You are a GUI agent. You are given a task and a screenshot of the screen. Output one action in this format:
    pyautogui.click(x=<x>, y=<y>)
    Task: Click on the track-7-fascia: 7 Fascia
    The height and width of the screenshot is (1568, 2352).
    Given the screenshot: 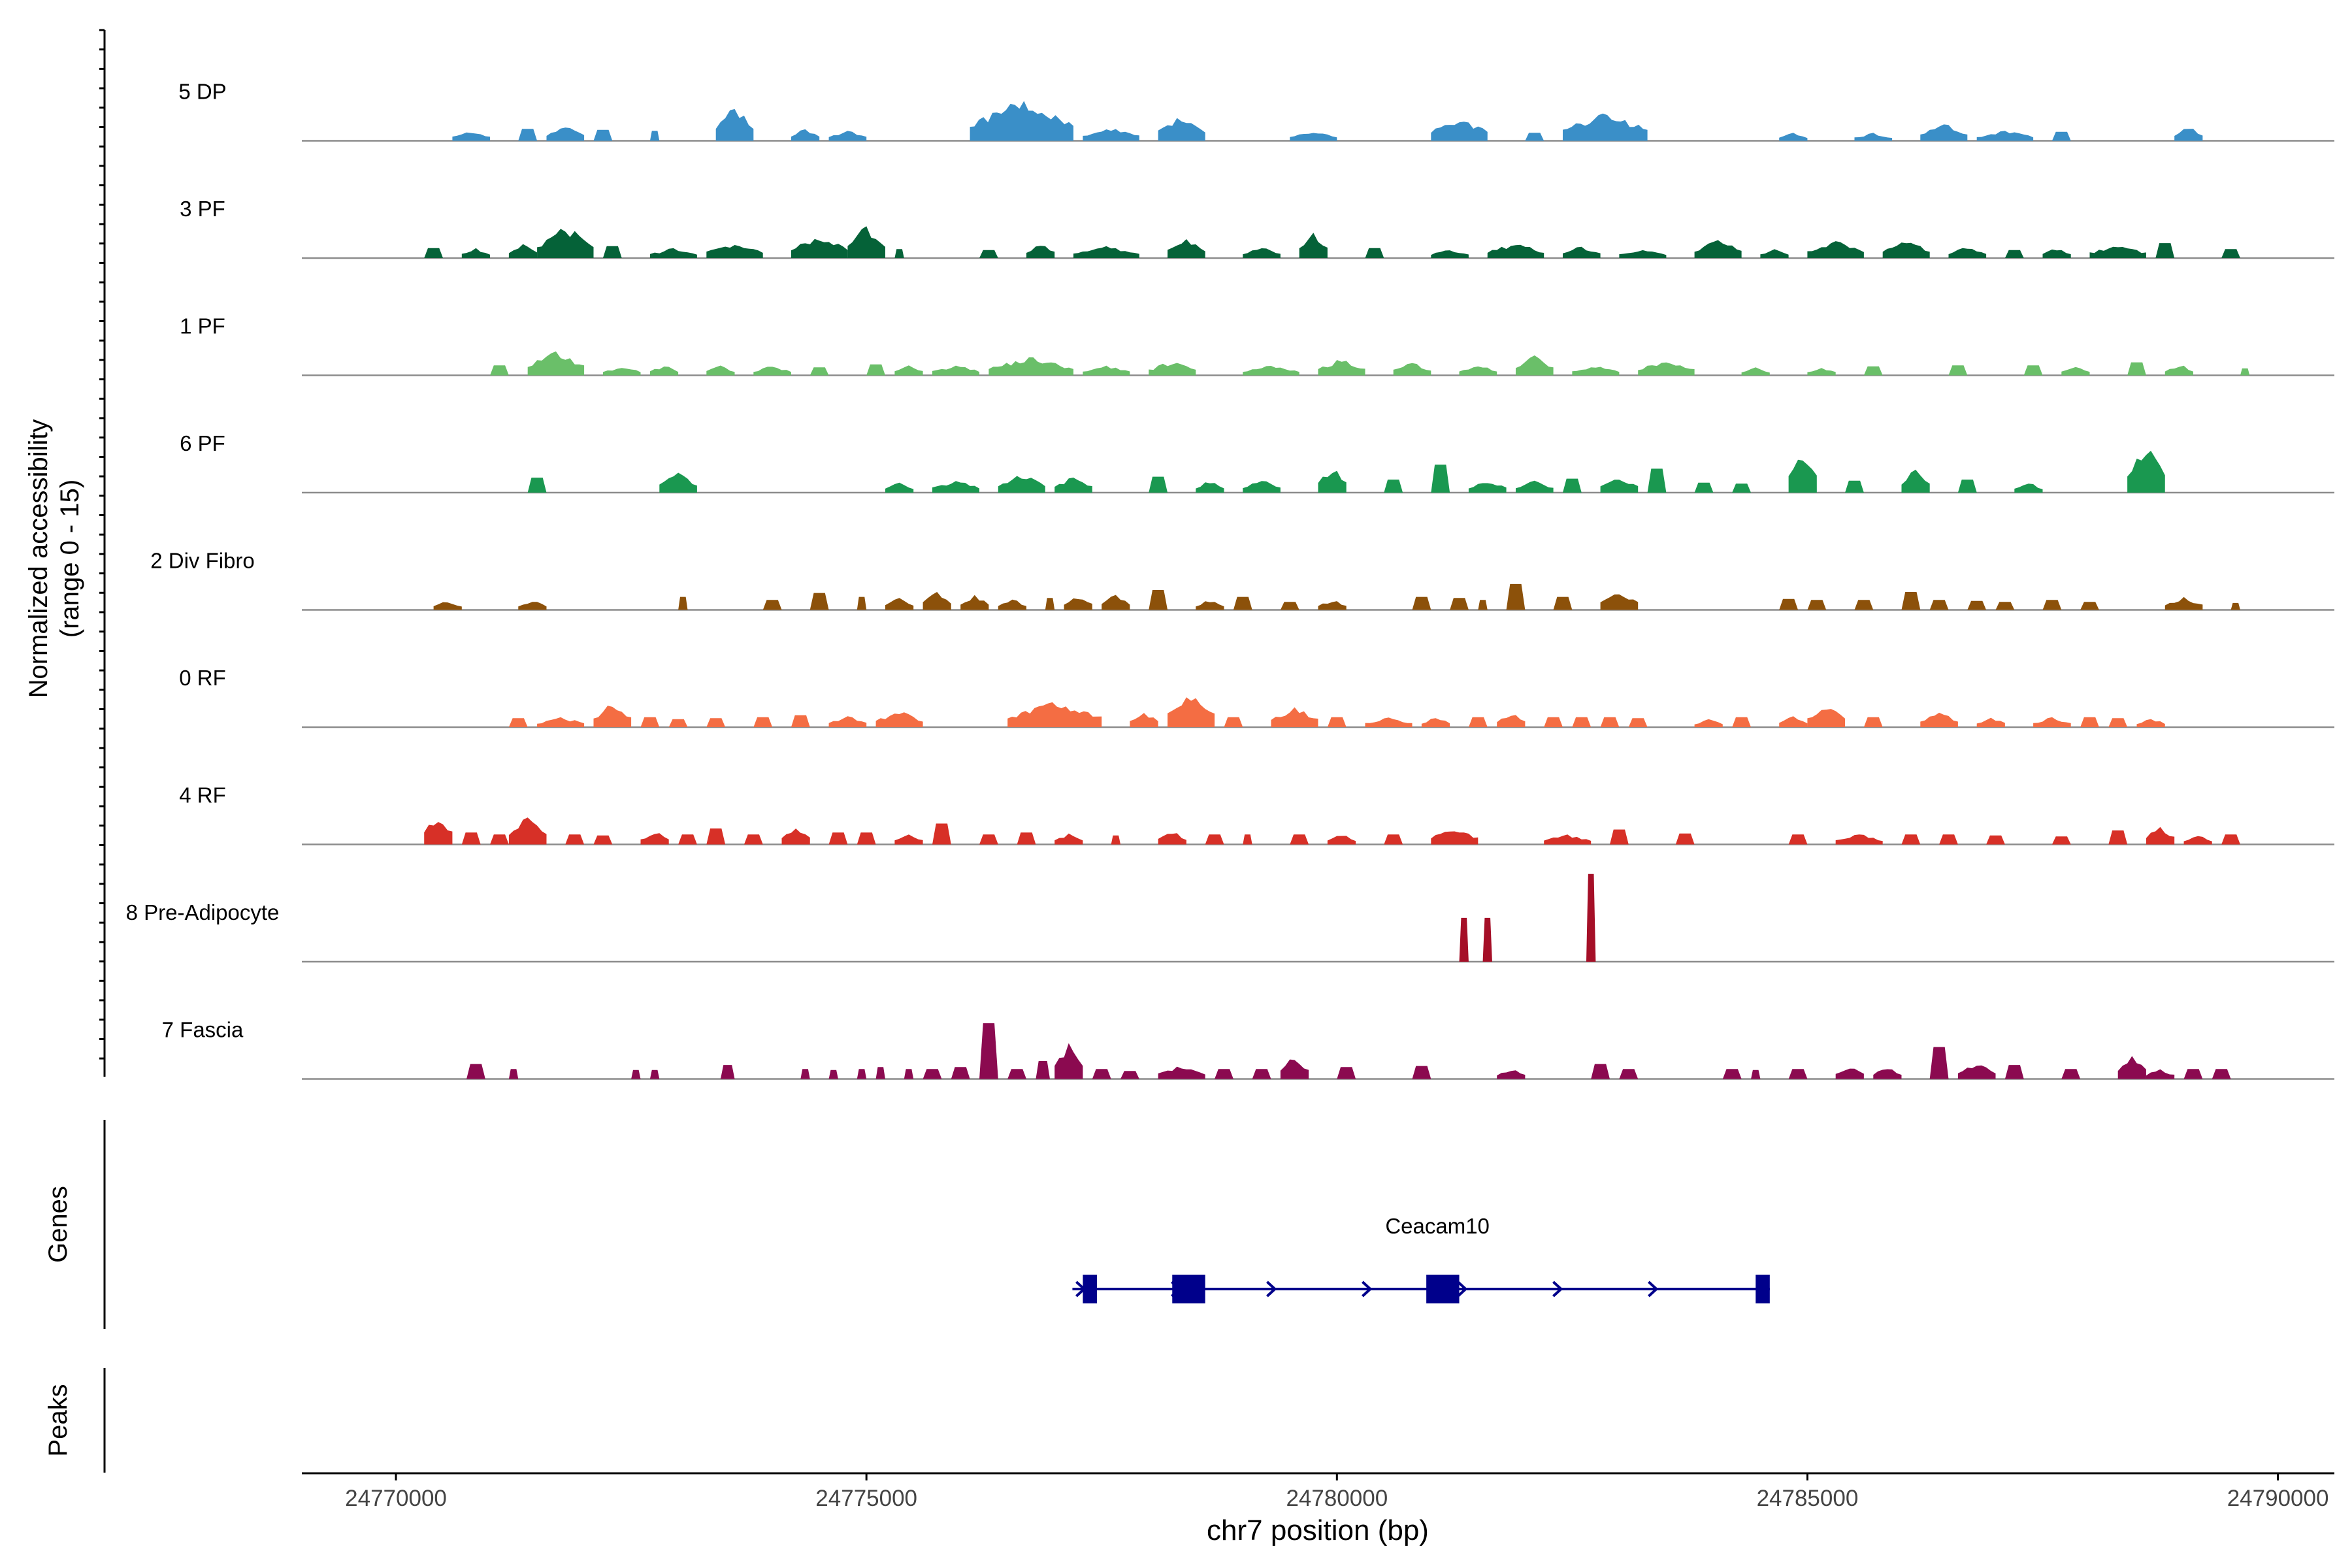 What is the action you would take?
    pyautogui.click(x=1248, y=1049)
    